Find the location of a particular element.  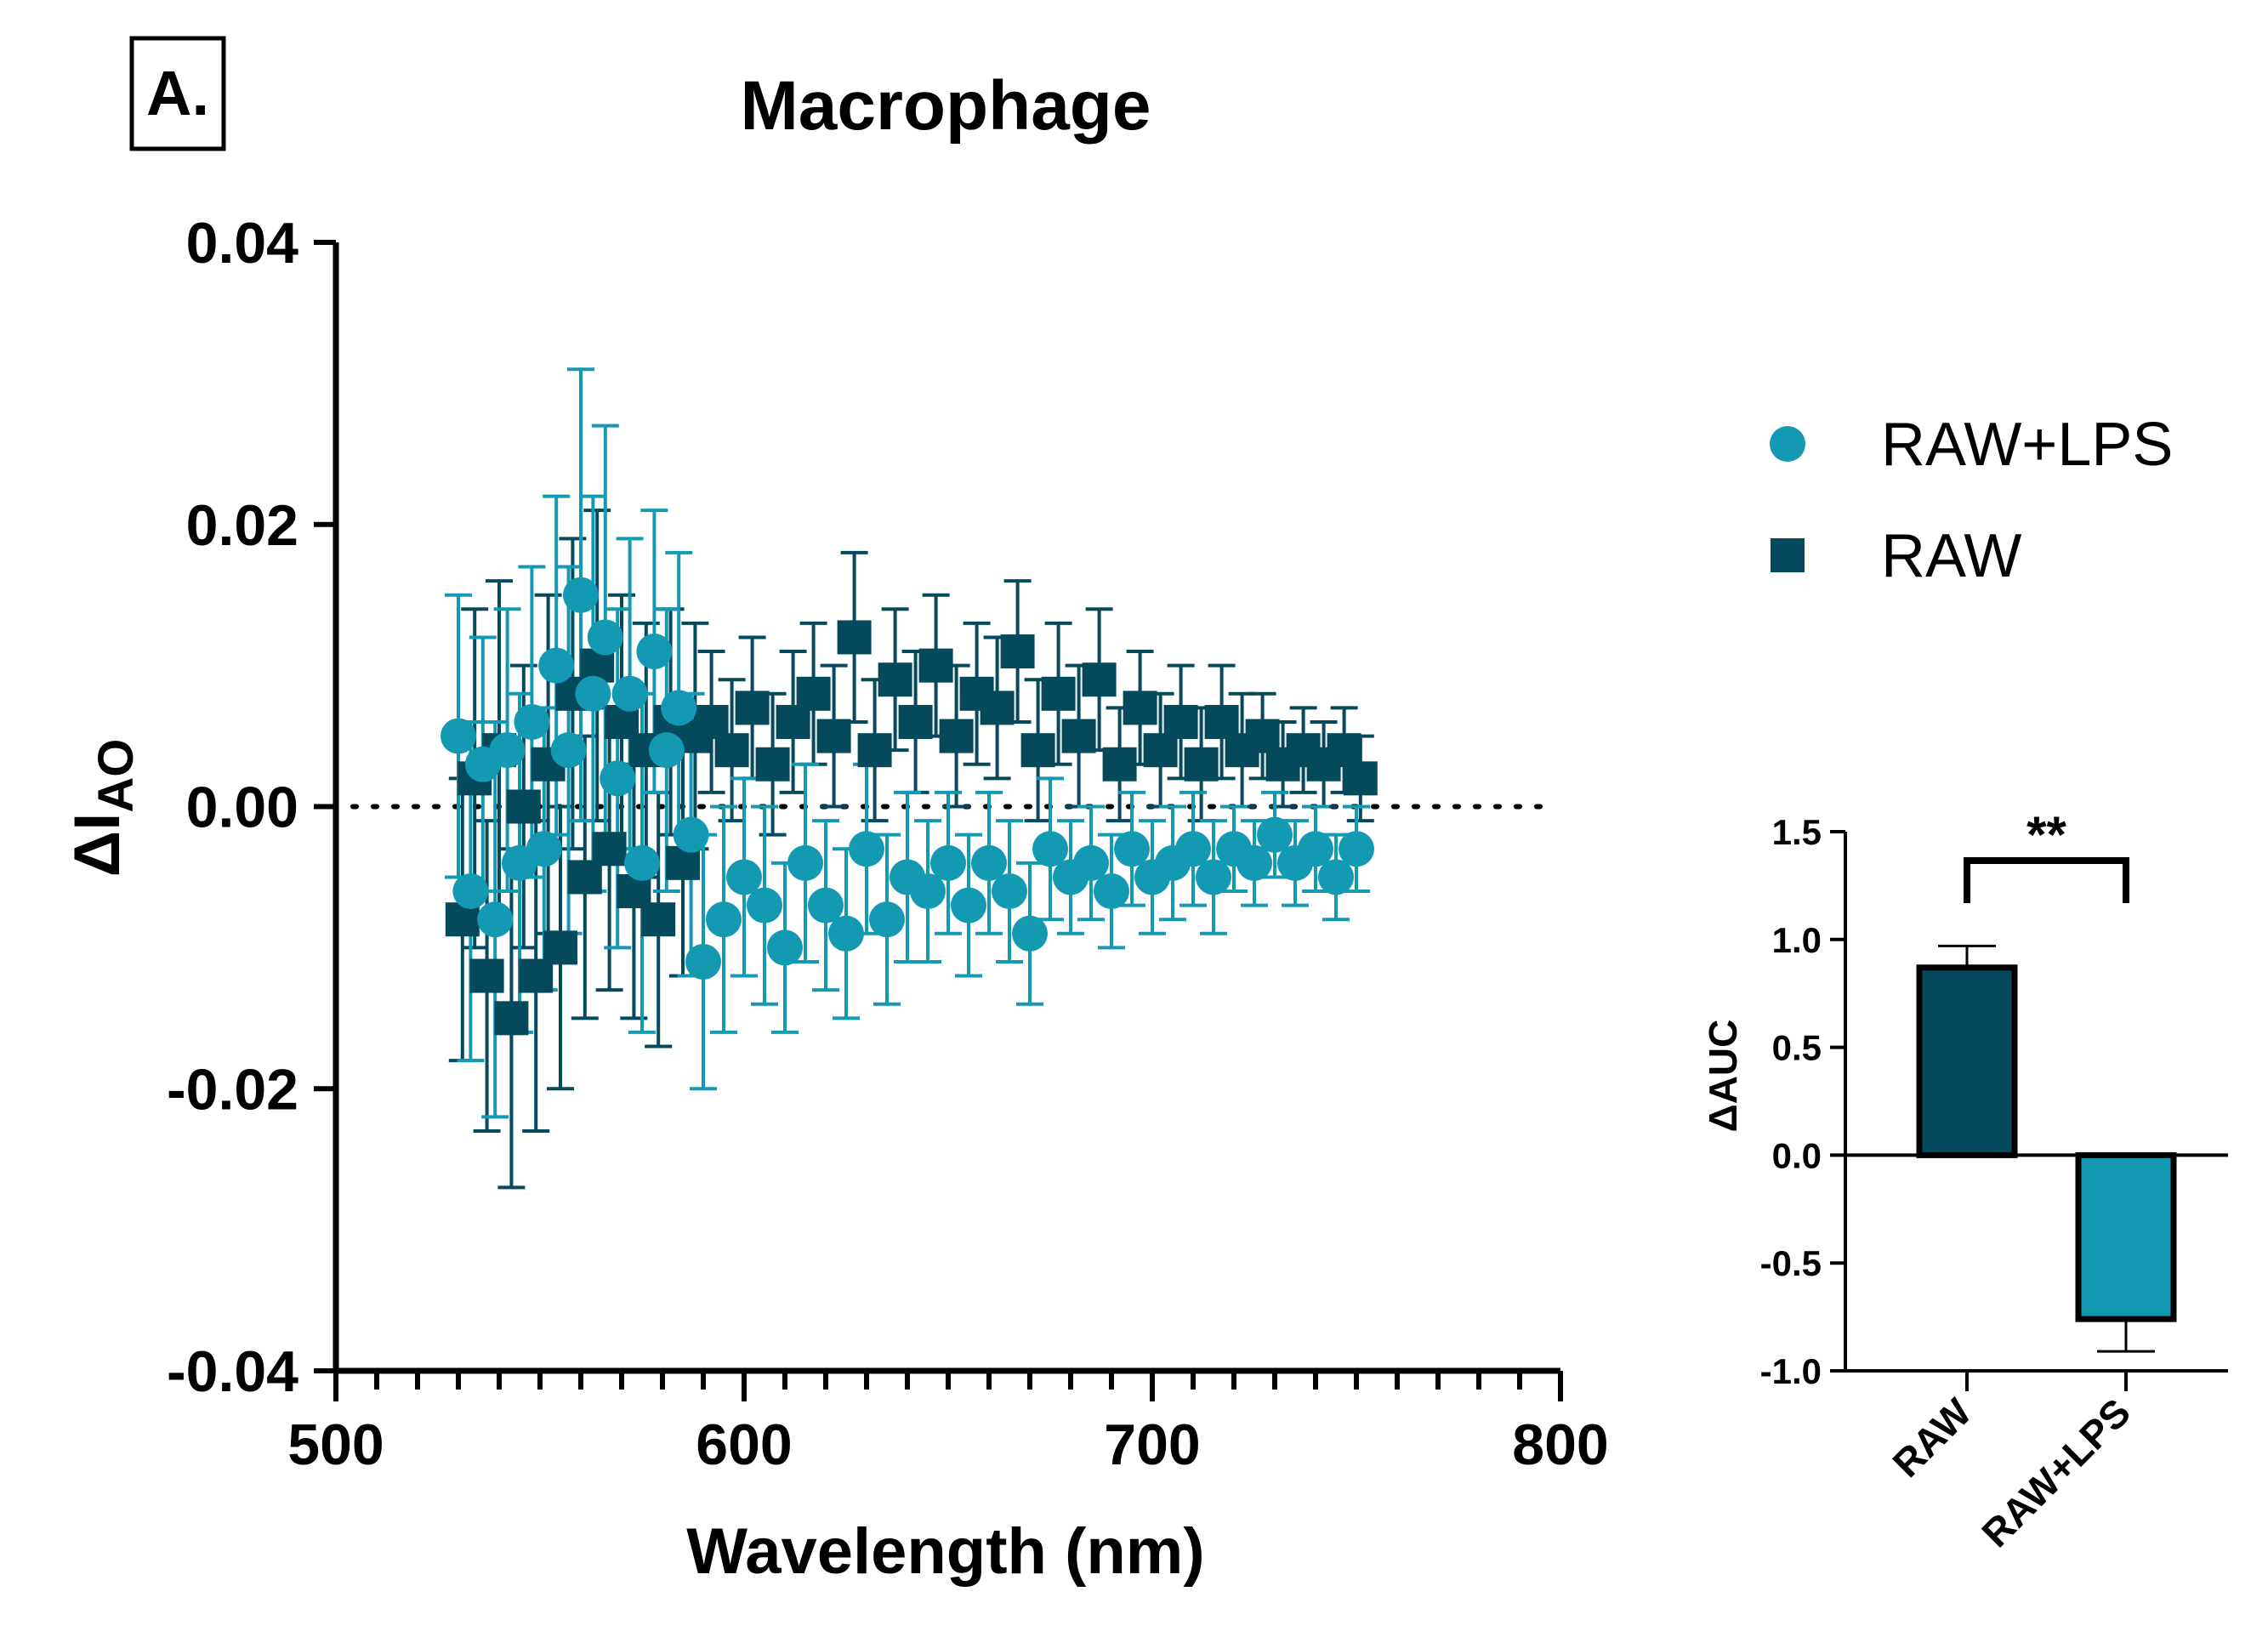

y-tick-label: -0.02 is located at coordinates (232, 1089).